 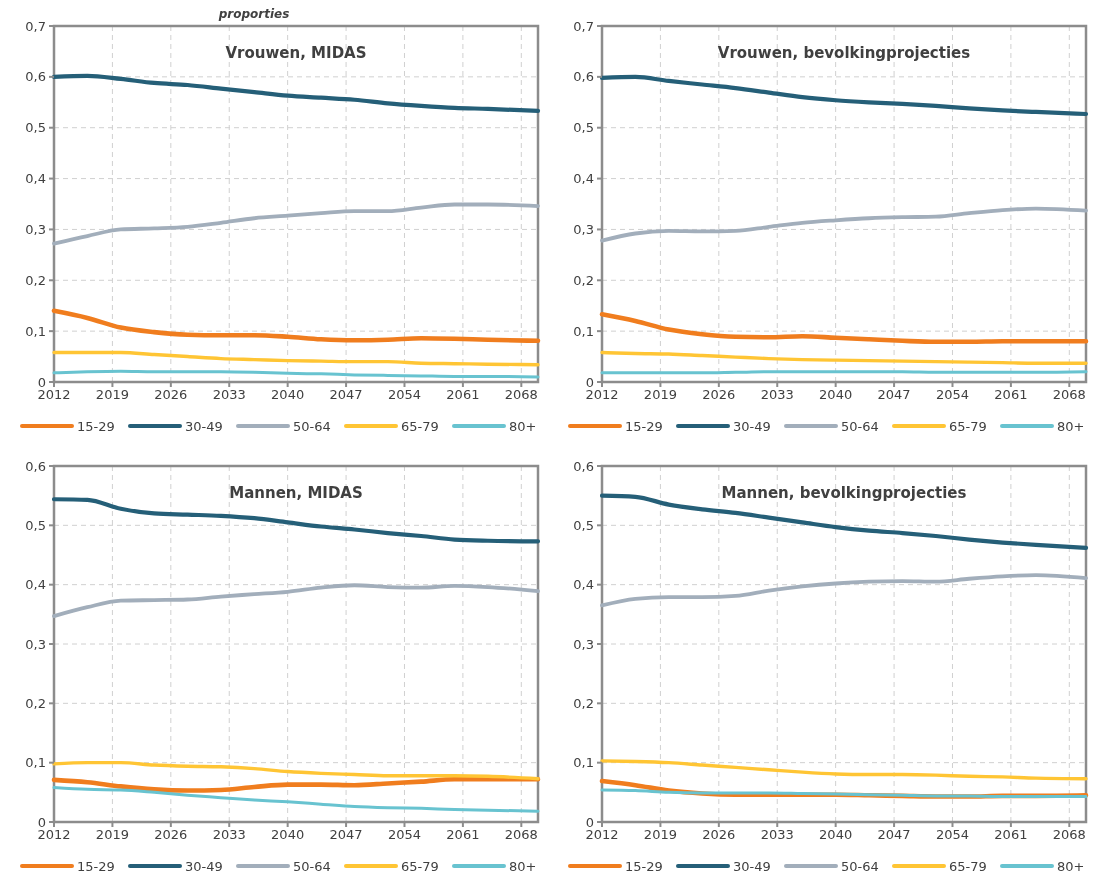 I want to click on text: Mannen, MIDAS, so click(x=296, y=493).